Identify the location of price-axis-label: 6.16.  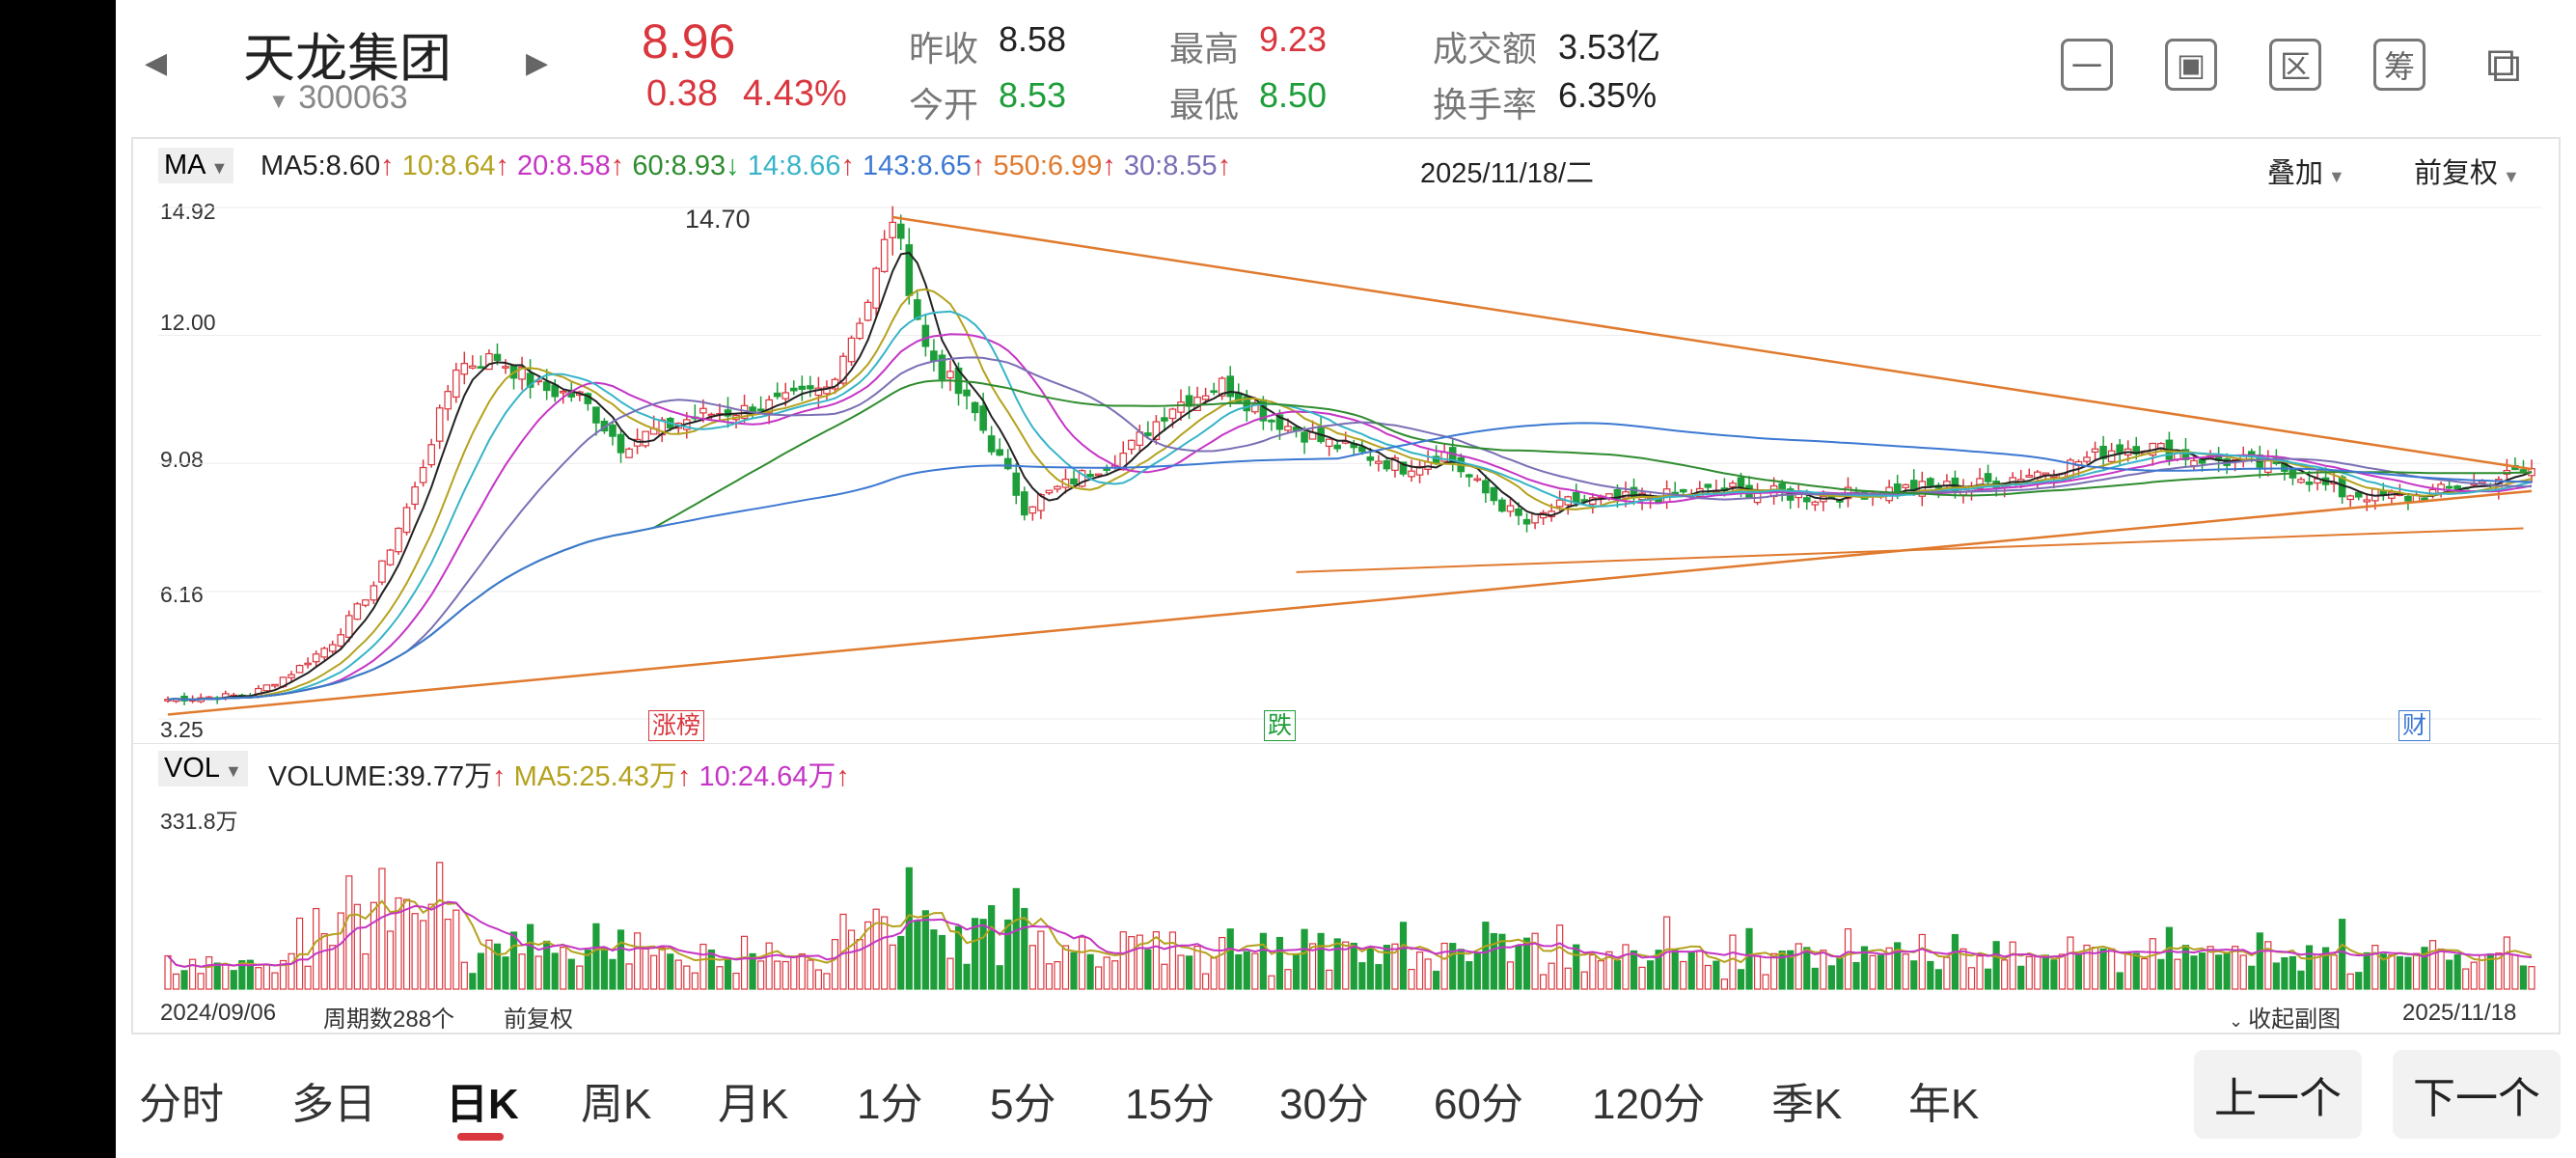
(182, 594).